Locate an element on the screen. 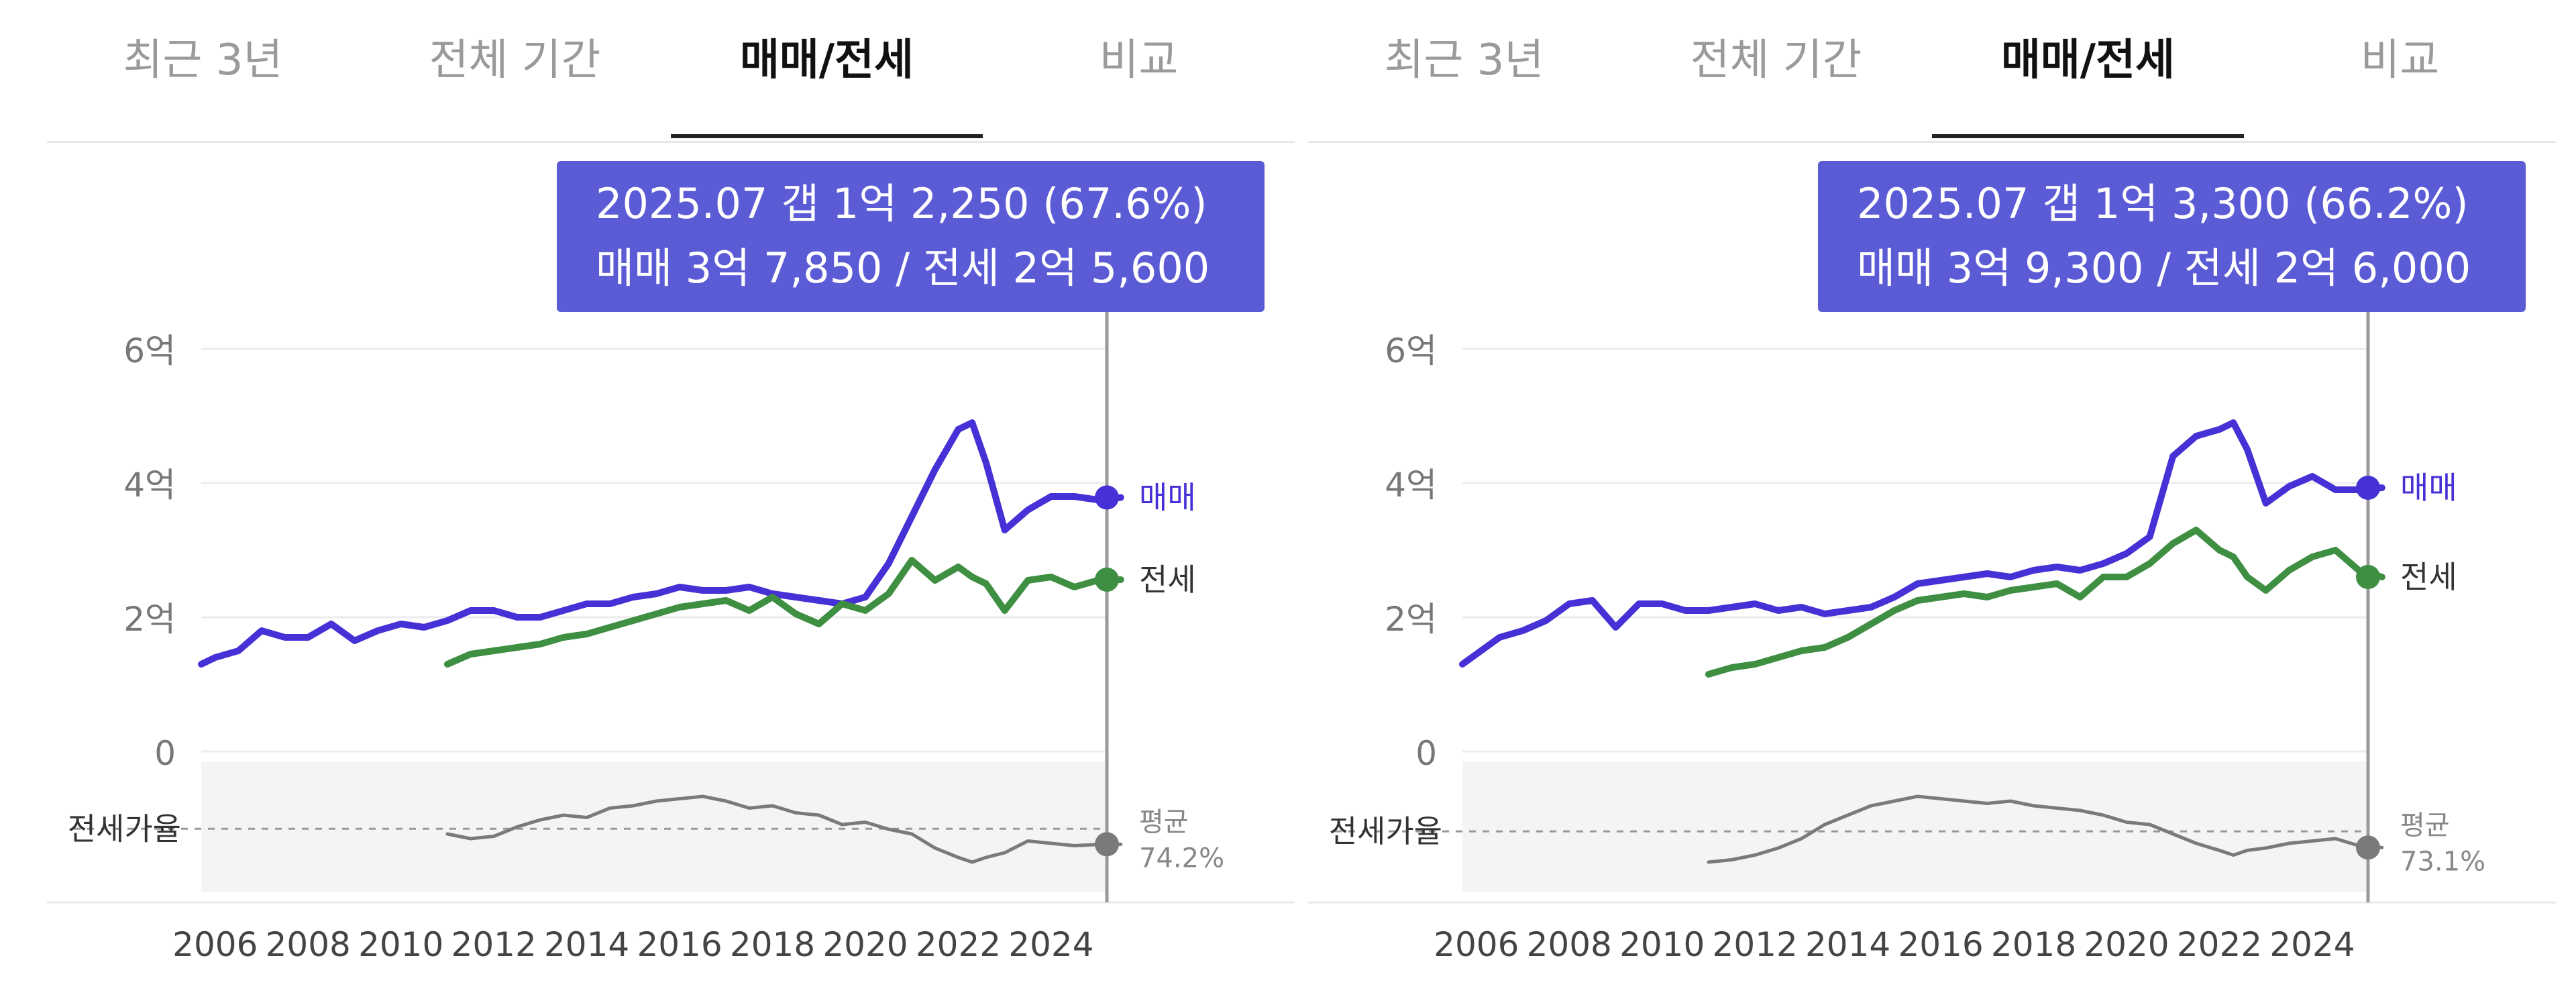  ratio-average-value: 74.2% is located at coordinates (1181, 858).